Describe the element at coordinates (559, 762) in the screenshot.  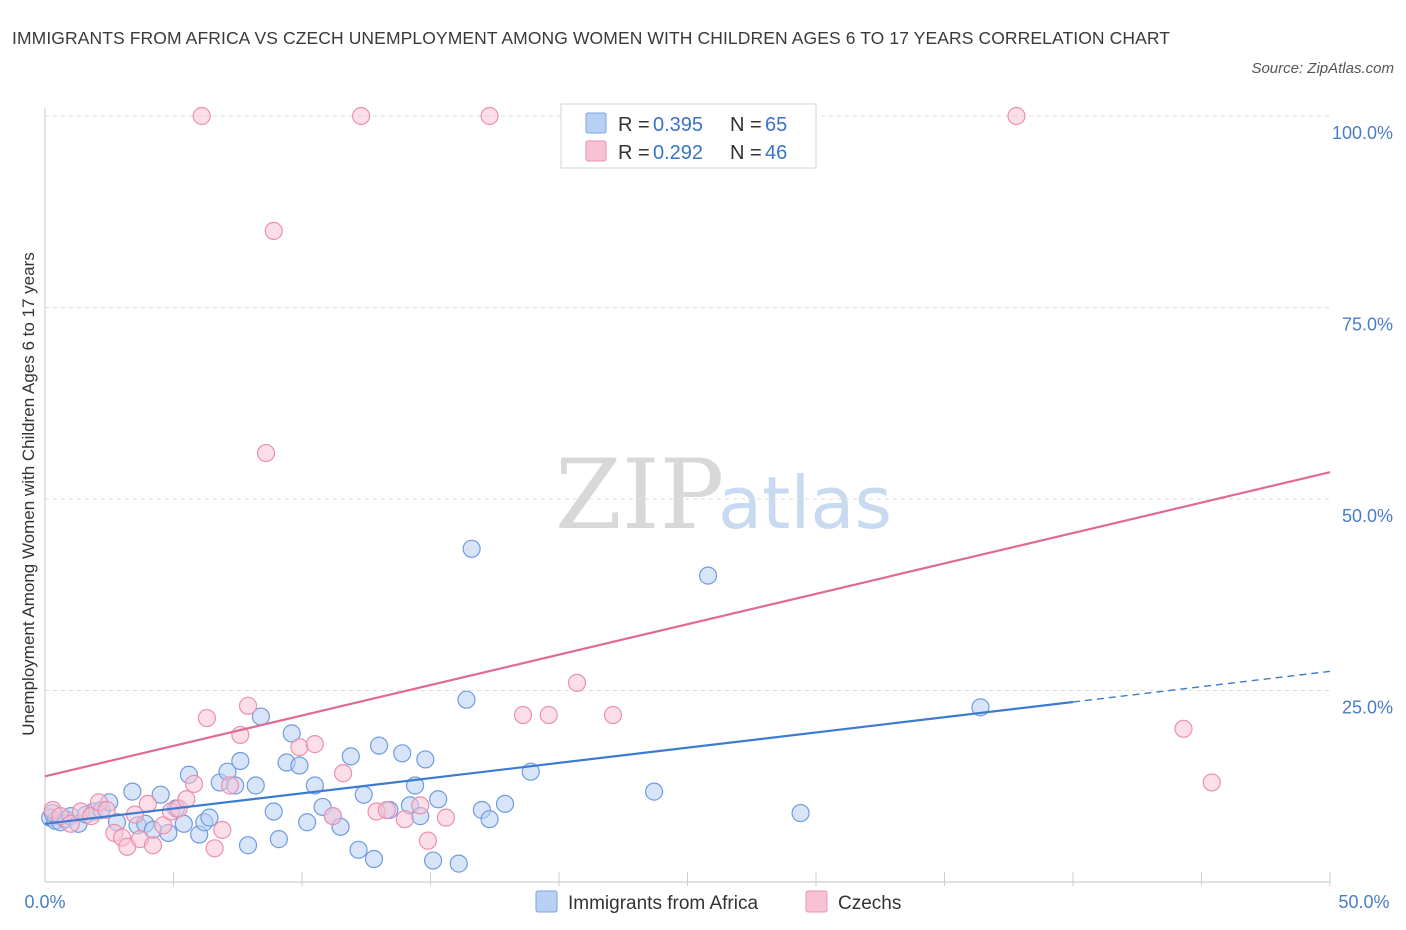
I see `trend-line-africa` at that location.